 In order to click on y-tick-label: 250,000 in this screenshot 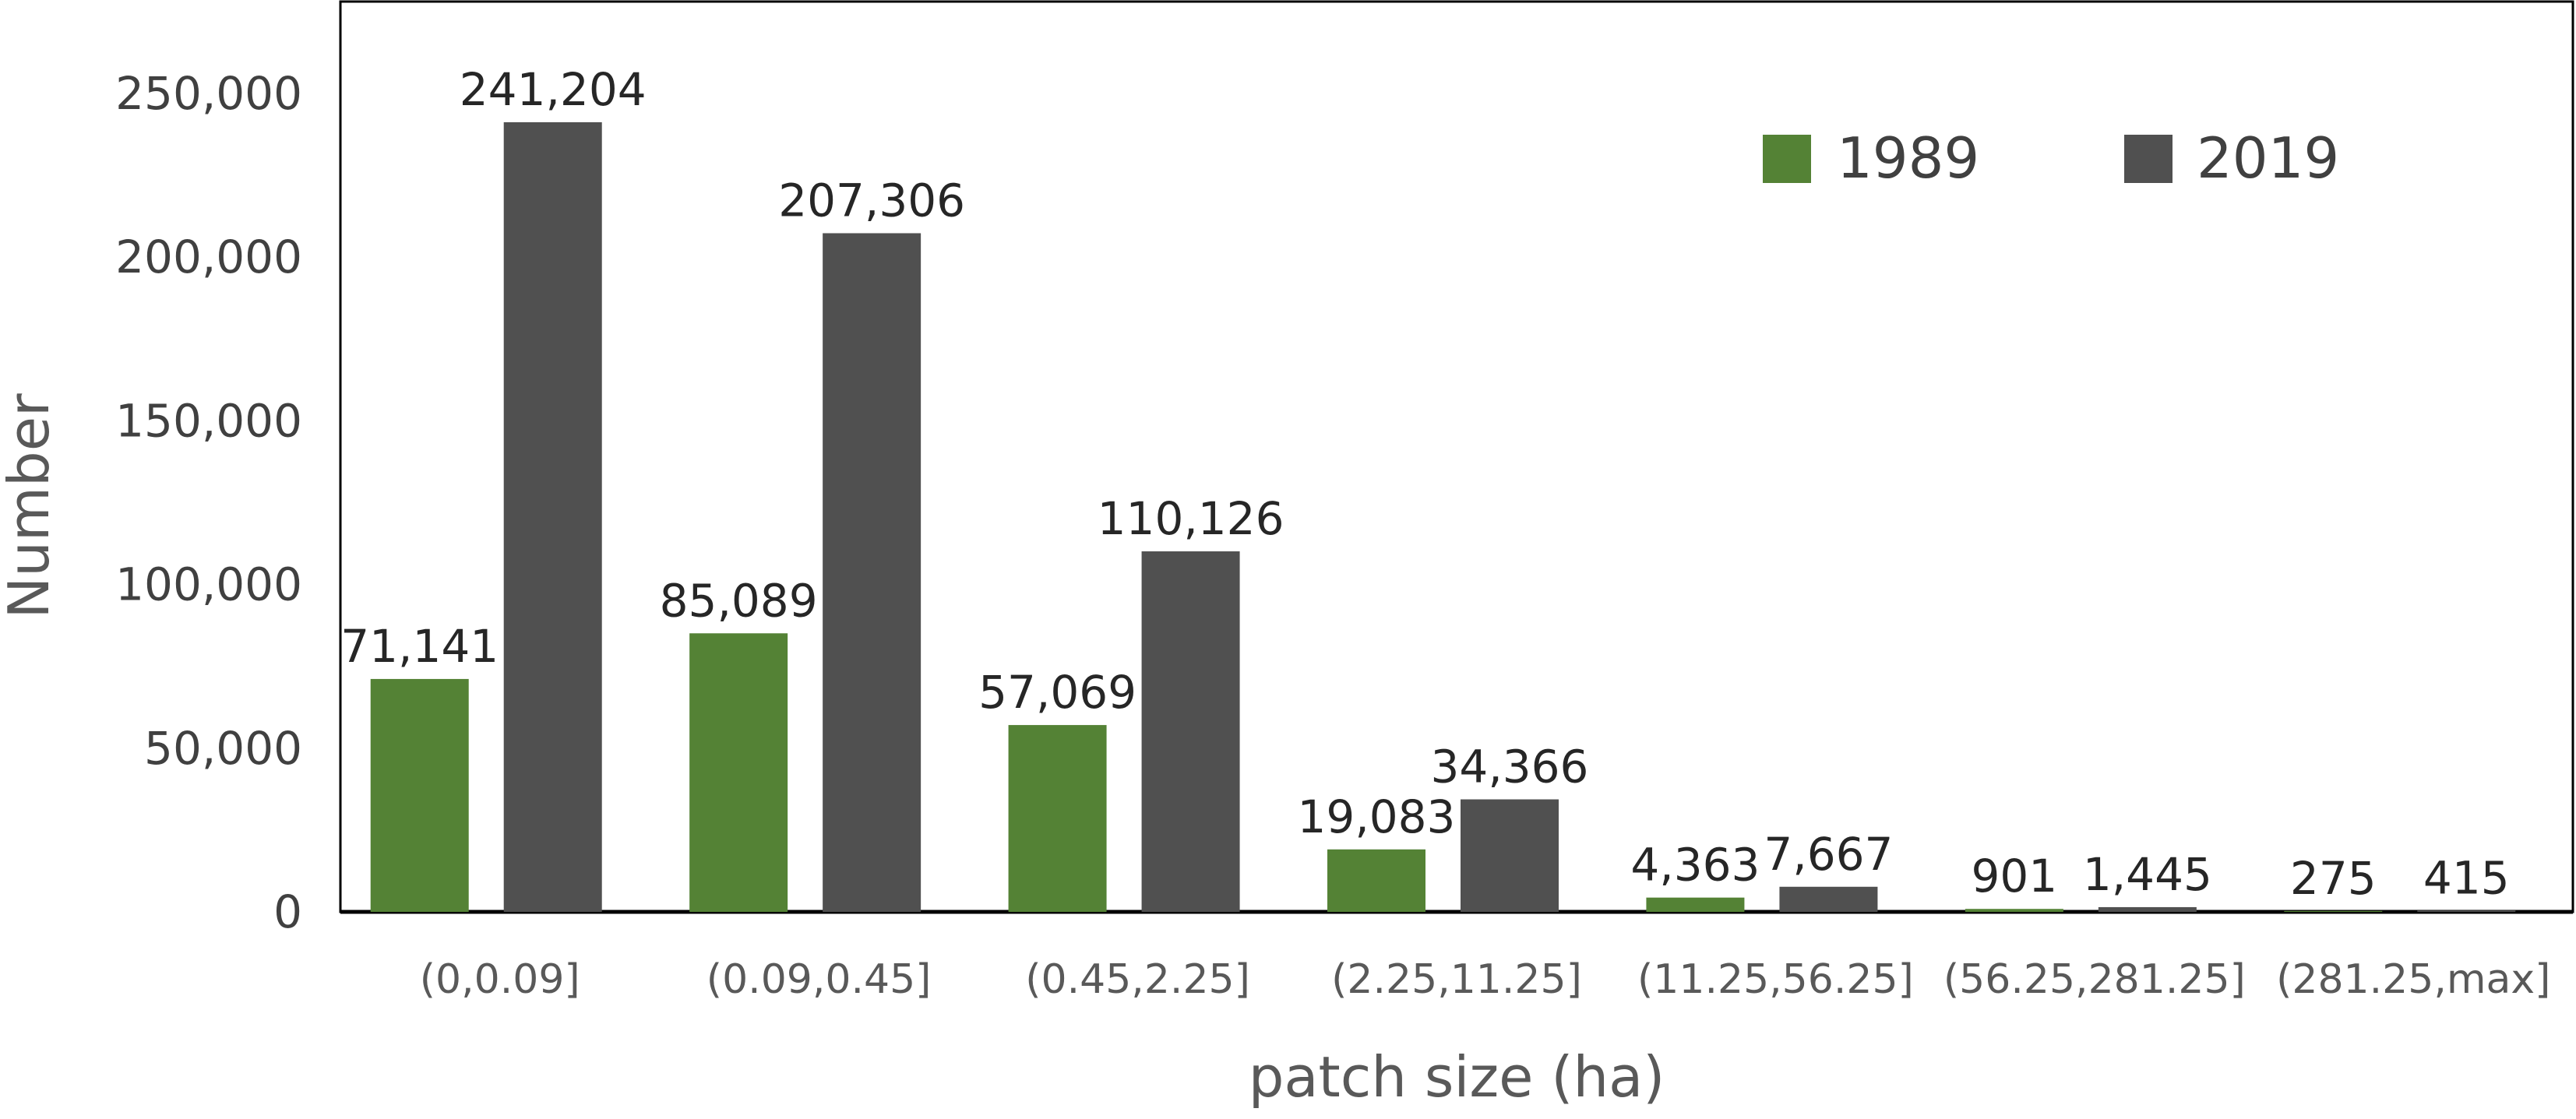, I will do `click(209, 93)`.